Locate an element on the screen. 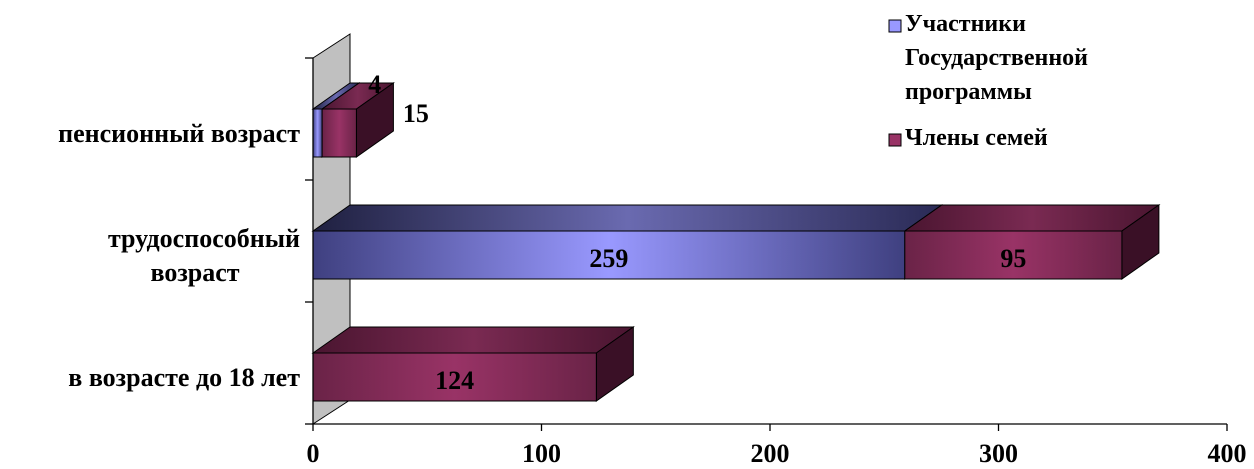 The height and width of the screenshot is (469, 1254). x-tick-label: 0 is located at coordinates (313, 453).